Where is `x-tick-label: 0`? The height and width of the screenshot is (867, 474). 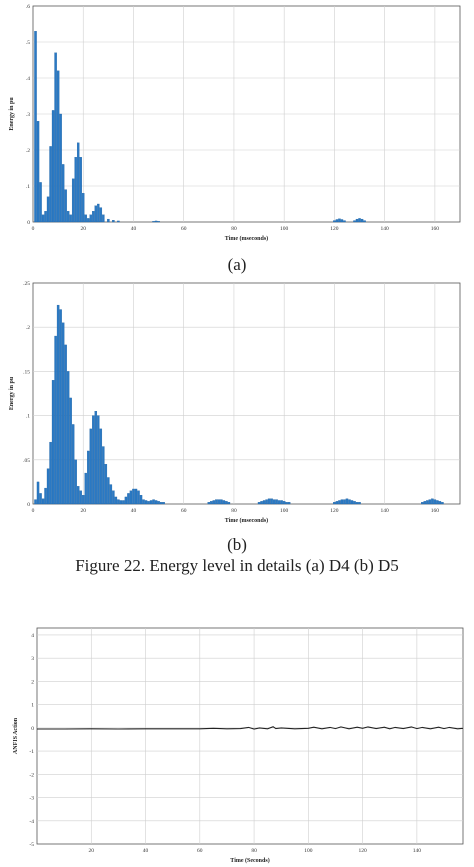
x-tick-label: 0 is located at coordinates (33, 229).